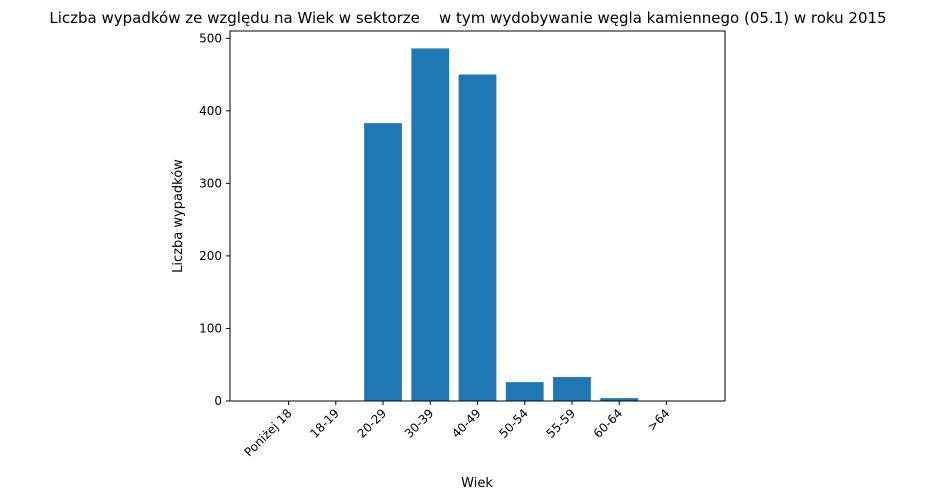 This screenshot has width=952, height=500. I want to click on y-axis: 0 100 200 300 400 500, so click(214, 219).